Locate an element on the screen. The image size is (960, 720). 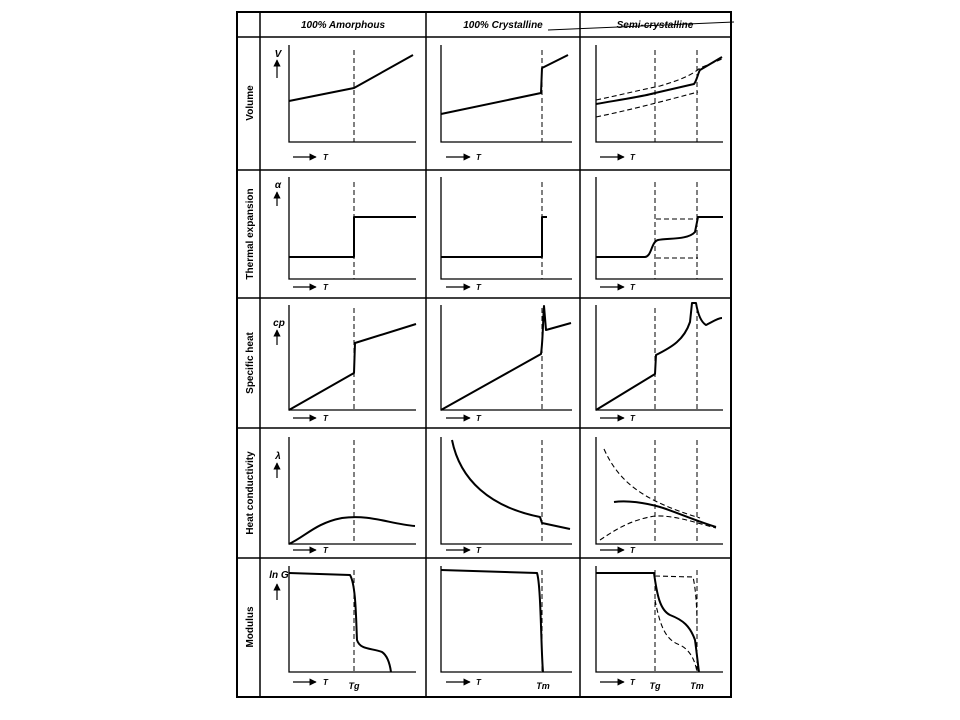
curve-cp-crystalline is located at coordinates (506, 358).